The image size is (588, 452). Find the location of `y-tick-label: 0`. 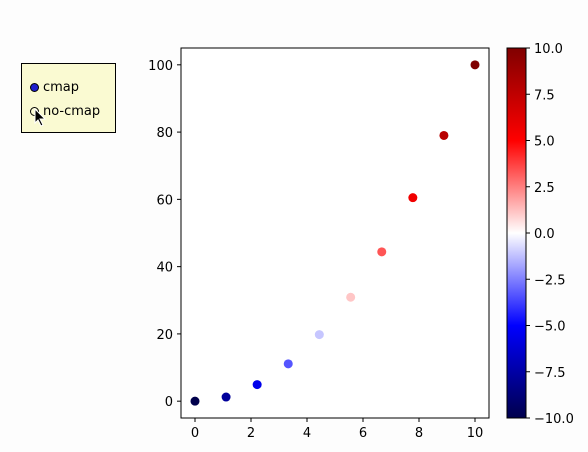

y-tick-label: 0 is located at coordinates (169, 402).